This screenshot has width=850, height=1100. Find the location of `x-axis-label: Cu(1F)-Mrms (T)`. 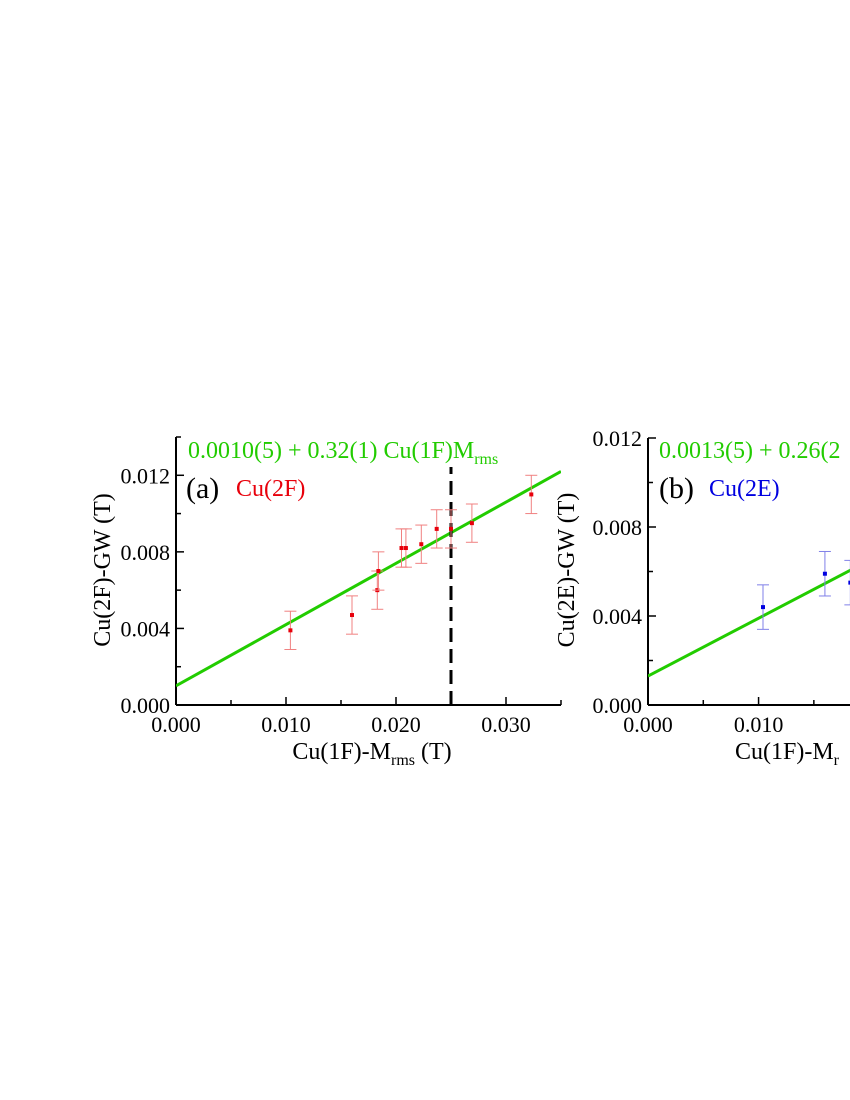

x-axis-label: Cu(1F)-Mrms (T) is located at coordinates (371, 754).